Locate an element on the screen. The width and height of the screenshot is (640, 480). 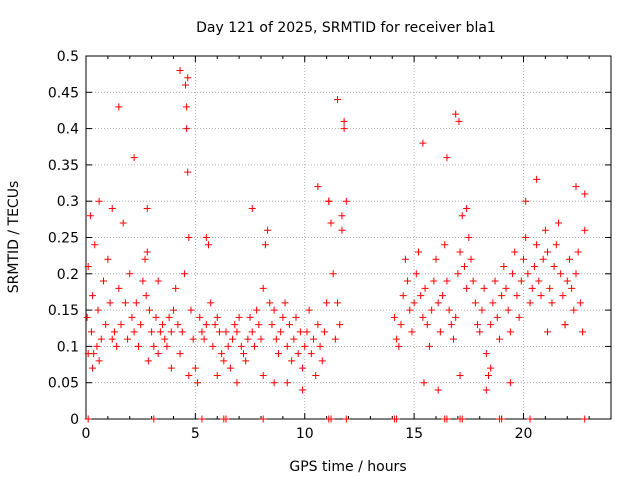
y-tick-label: 0.15 is located at coordinates (63, 311).